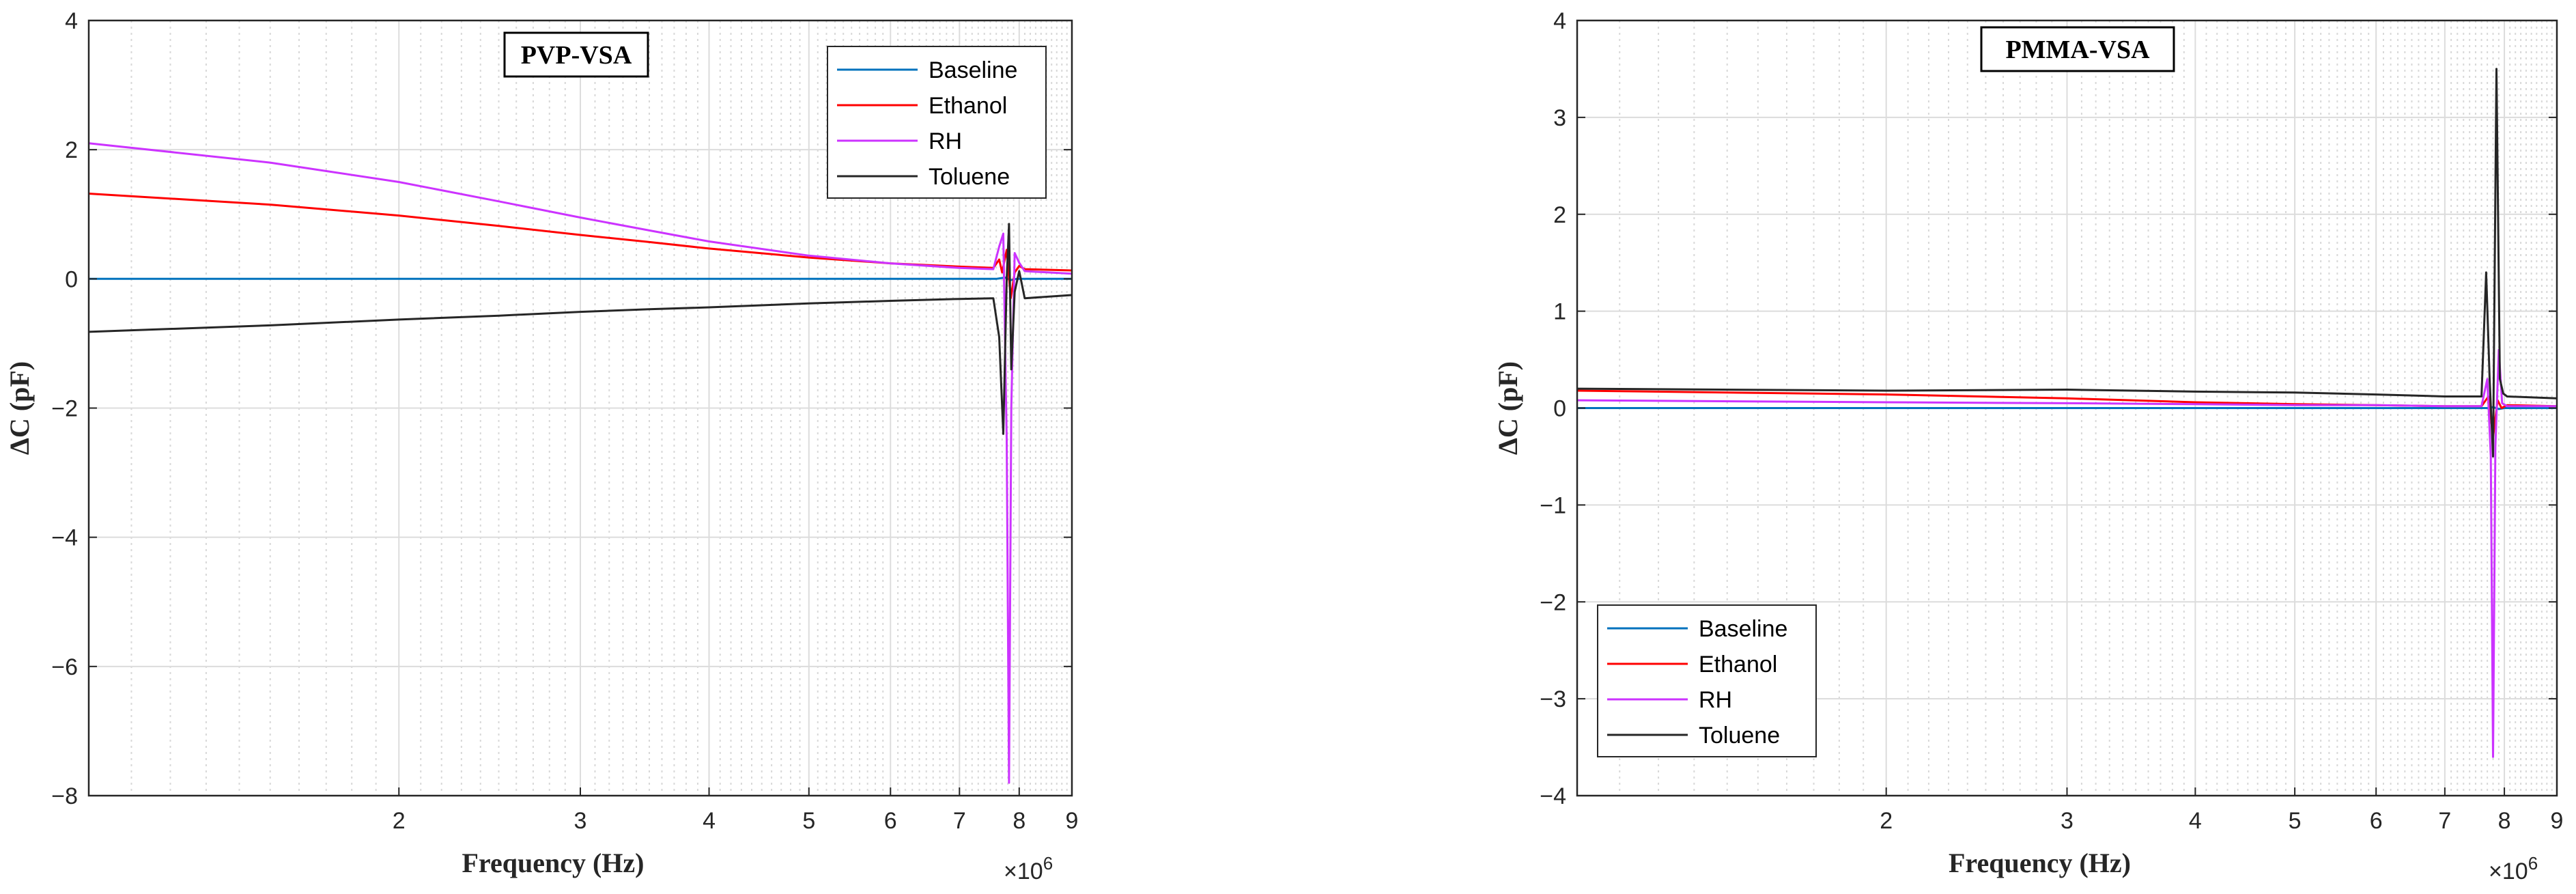 Image resolution: width=2576 pixels, height=894 pixels. What do you see at coordinates (2376, 821) in the screenshot?
I see `p2-x-tick-label: 6` at bounding box center [2376, 821].